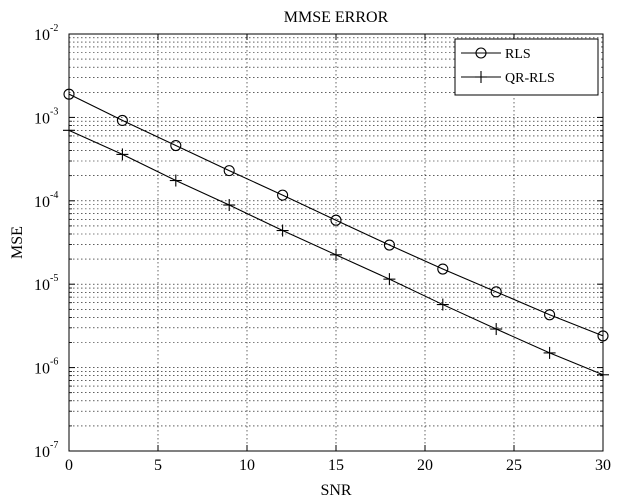 The image size is (623, 501). Describe the element at coordinates (69, 465) in the screenshot. I see `x-tick-label: 0` at that location.